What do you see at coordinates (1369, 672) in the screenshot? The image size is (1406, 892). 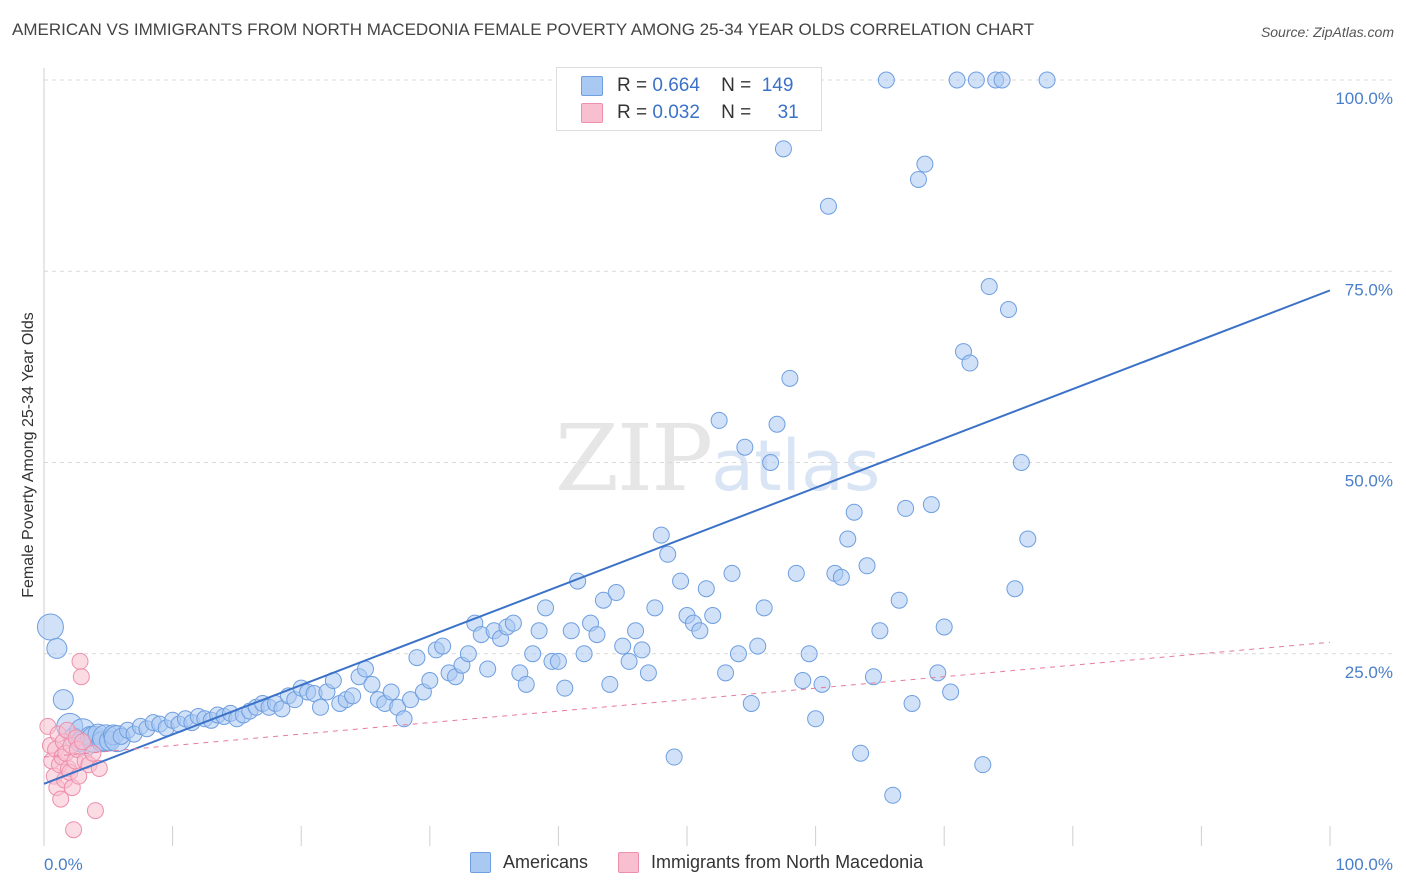 I see `y-tick-label: 25.0%` at bounding box center [1369, 672].